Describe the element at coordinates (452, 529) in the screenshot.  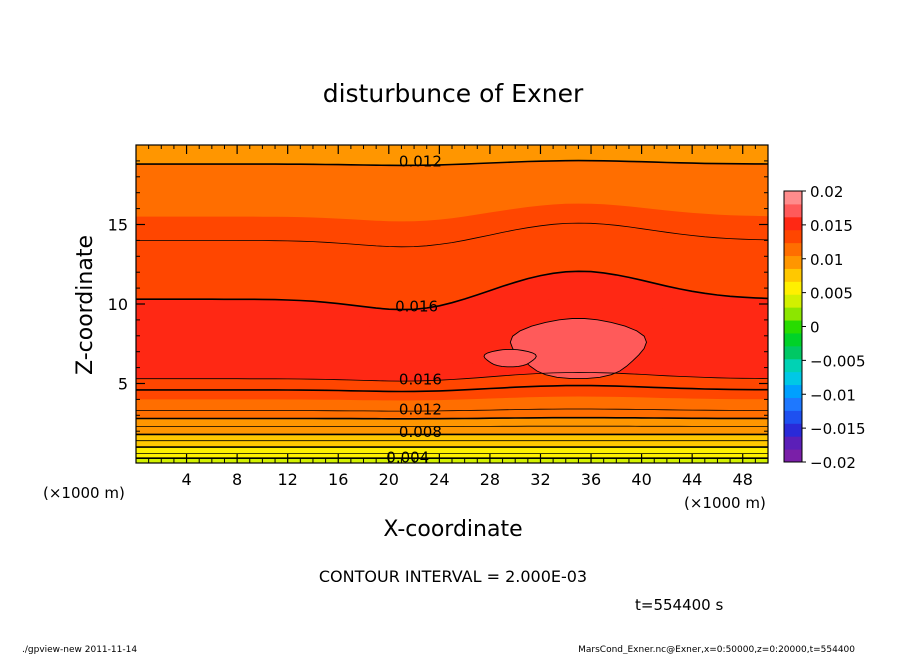
I see `x-axis-label: X-coordinate` at that location.